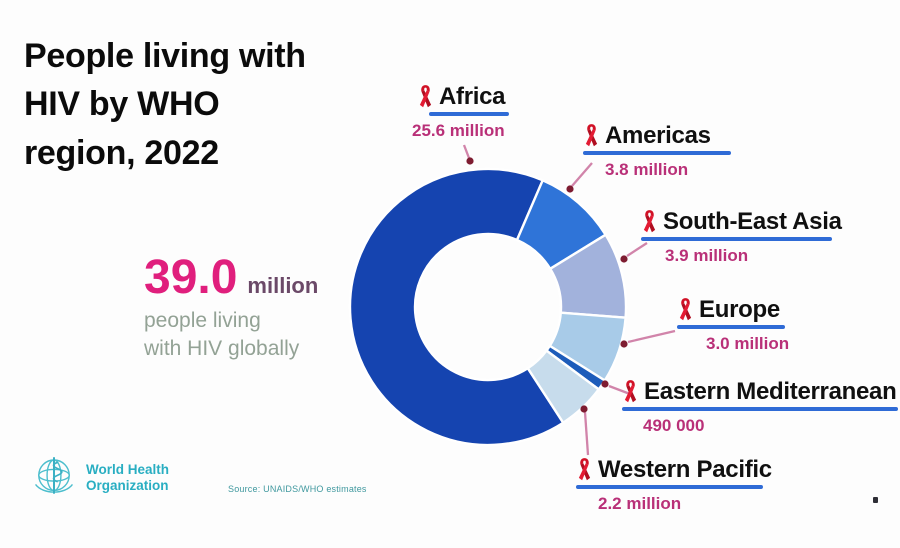 The height and width of the screenshot is (548, 900). Describe the element at coordinates (685, 469) in the screenshot. I see `region-label: Western Pacific` at that location.